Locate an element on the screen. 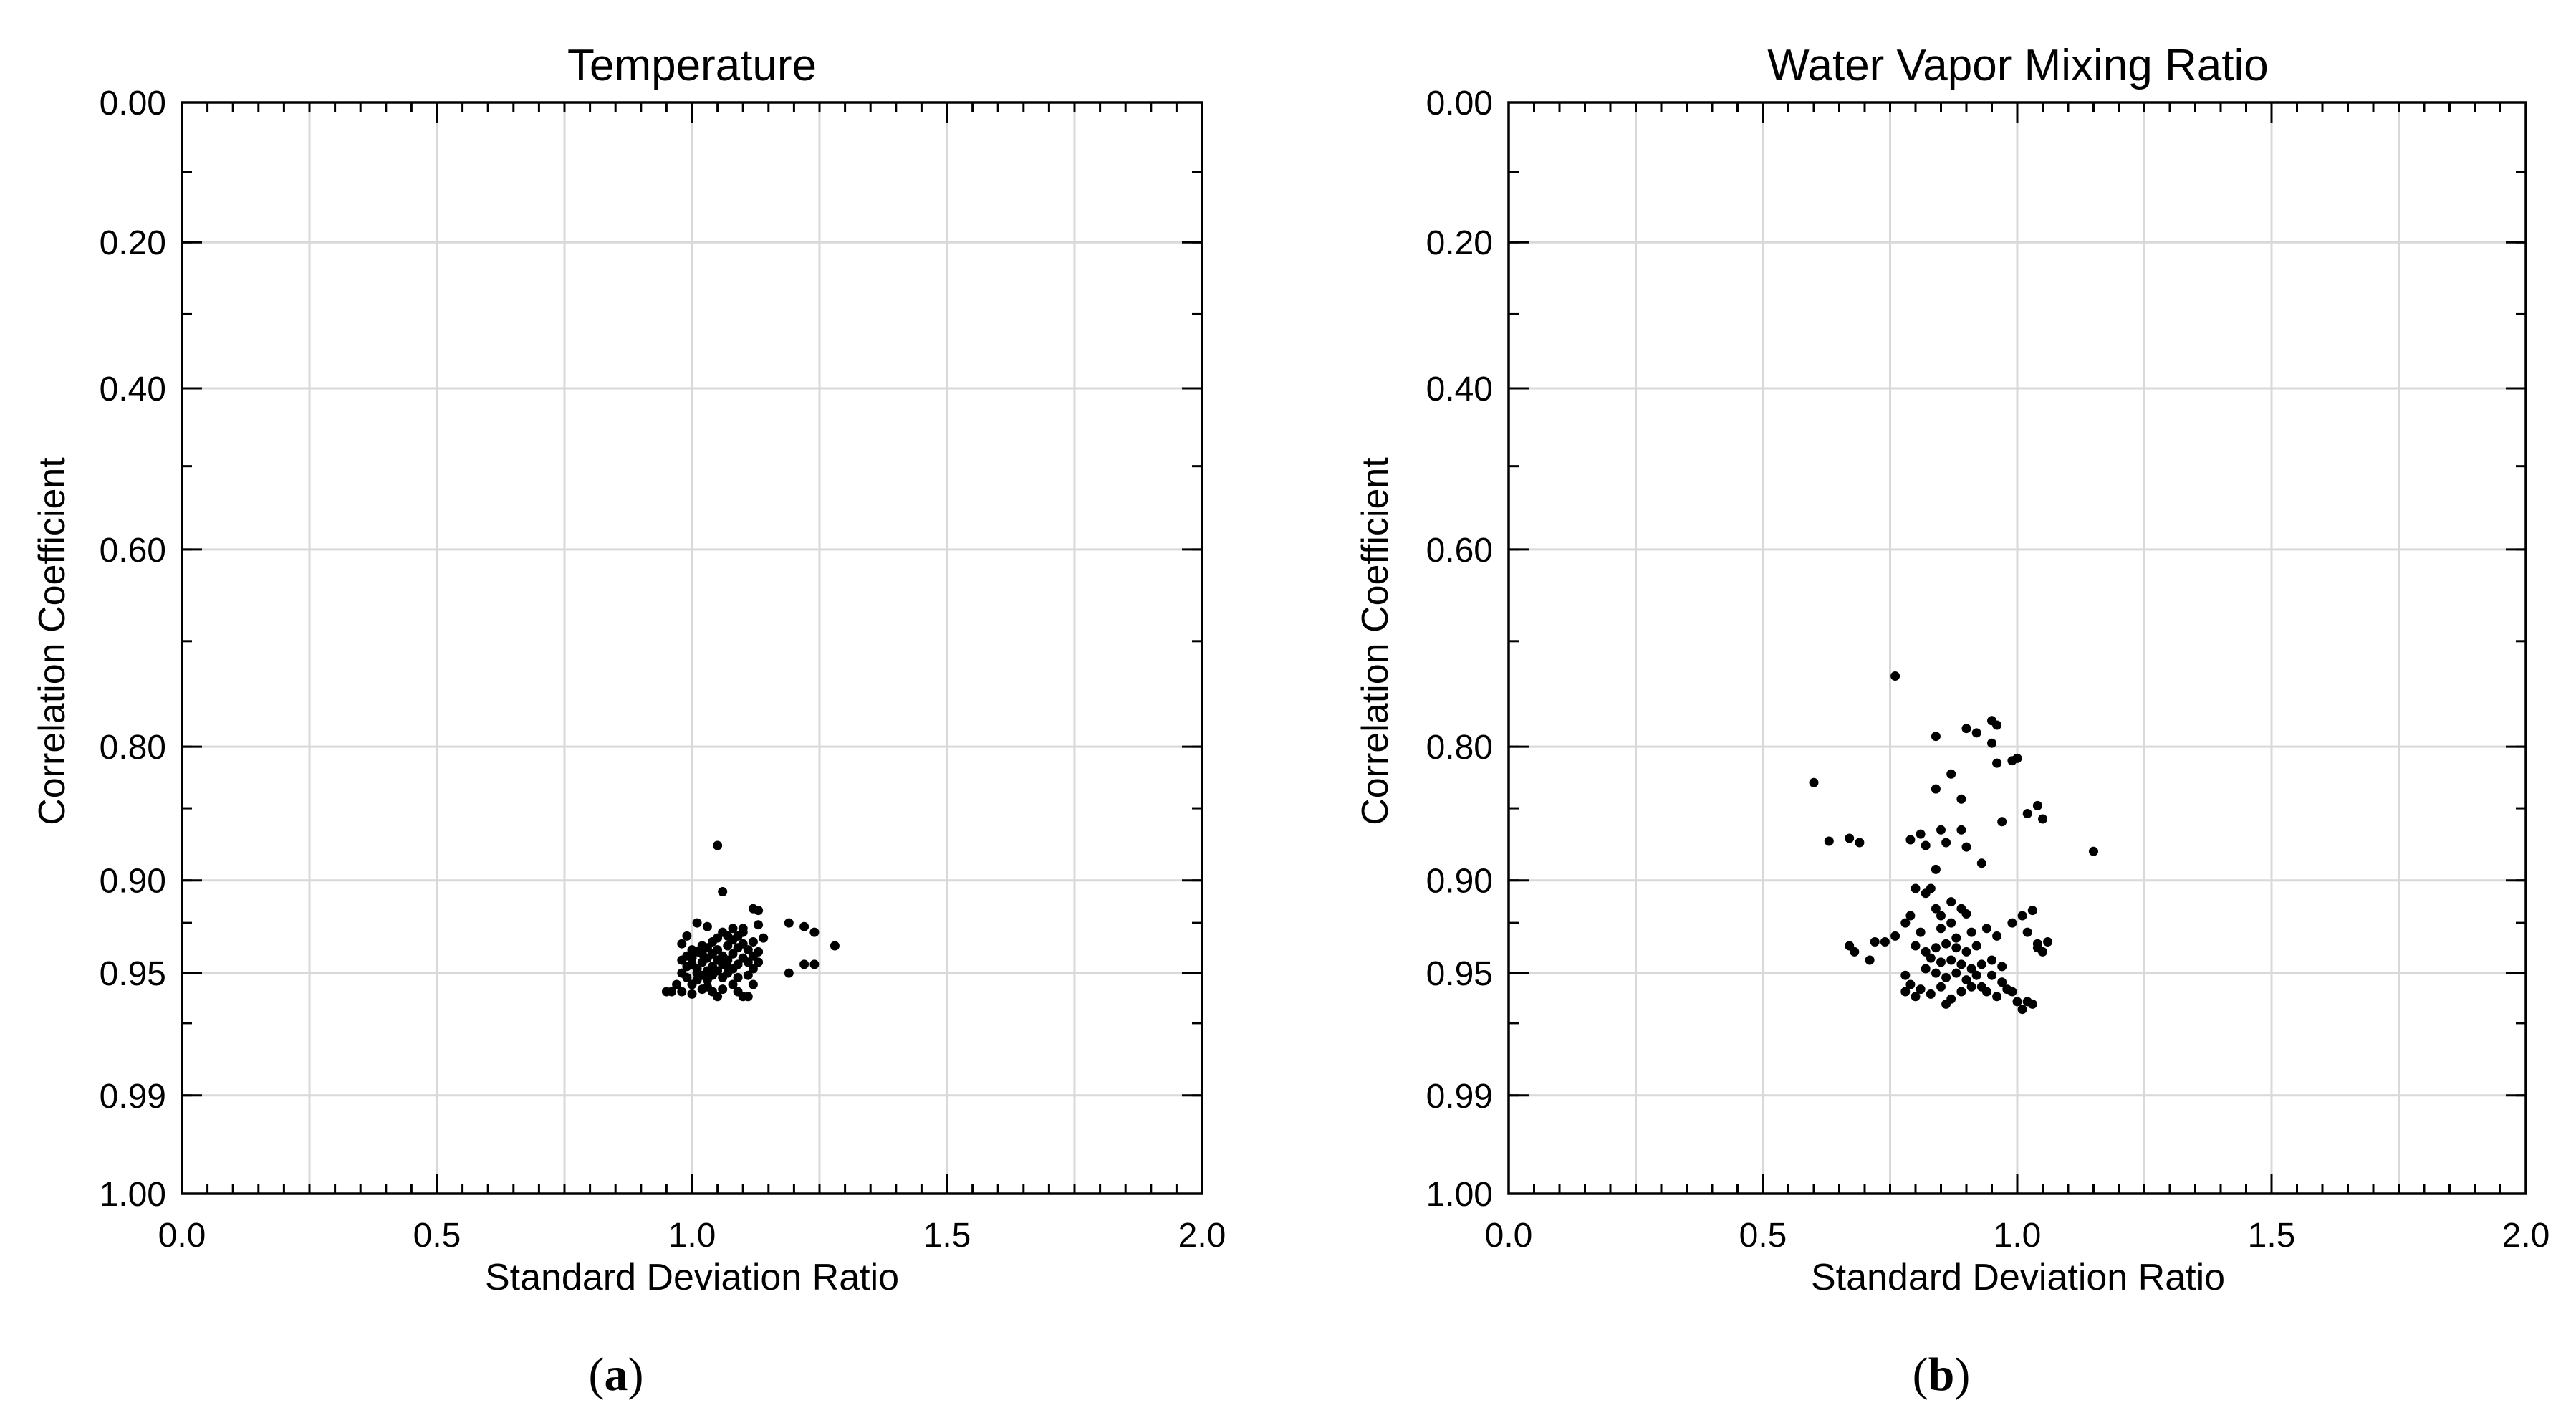  panel-caption-b: (b) is located at coordinates (1942, 1374).